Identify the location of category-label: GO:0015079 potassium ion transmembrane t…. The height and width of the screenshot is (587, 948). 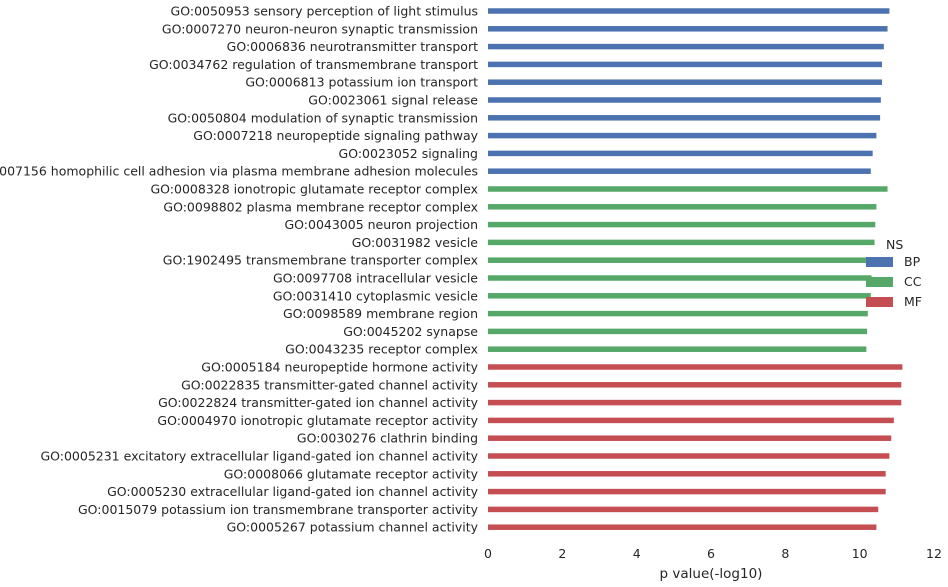
(278, 509).